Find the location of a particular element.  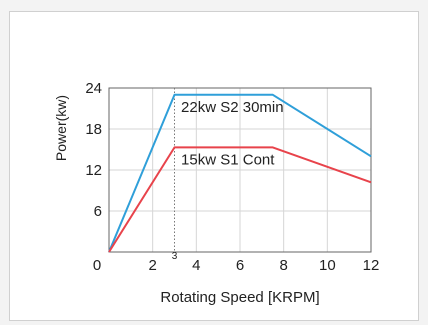

annotations: 22kw S2 30min 15kw S1 Cont is located at coordinates (232, 134).